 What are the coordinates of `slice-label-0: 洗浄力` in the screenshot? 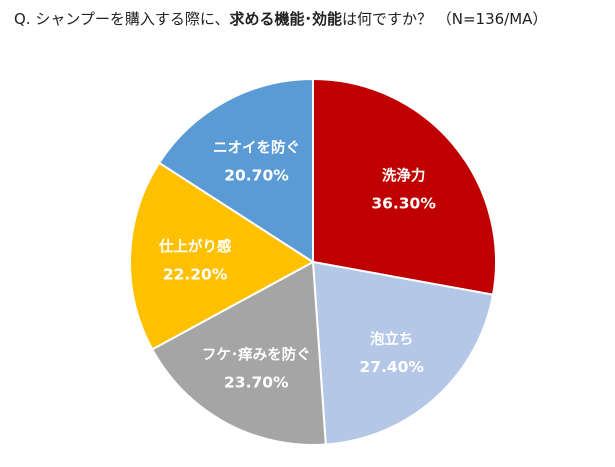 It's located at (404, 175).